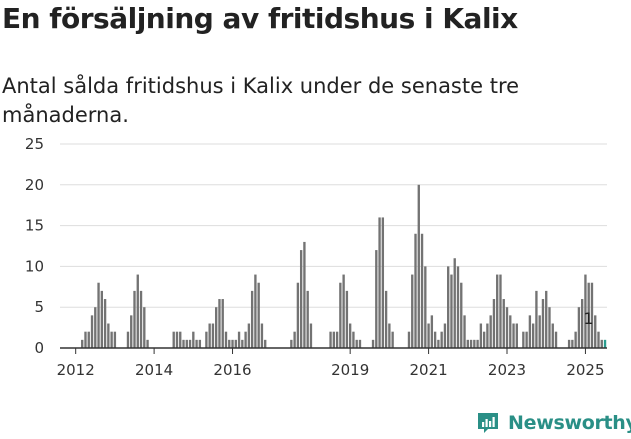 This screenshot has width=631, height=439. What do you see at coordinates (34, 185) in the screenshot?
I see `y-tick-label: 20` at bounding box center [34, 185].